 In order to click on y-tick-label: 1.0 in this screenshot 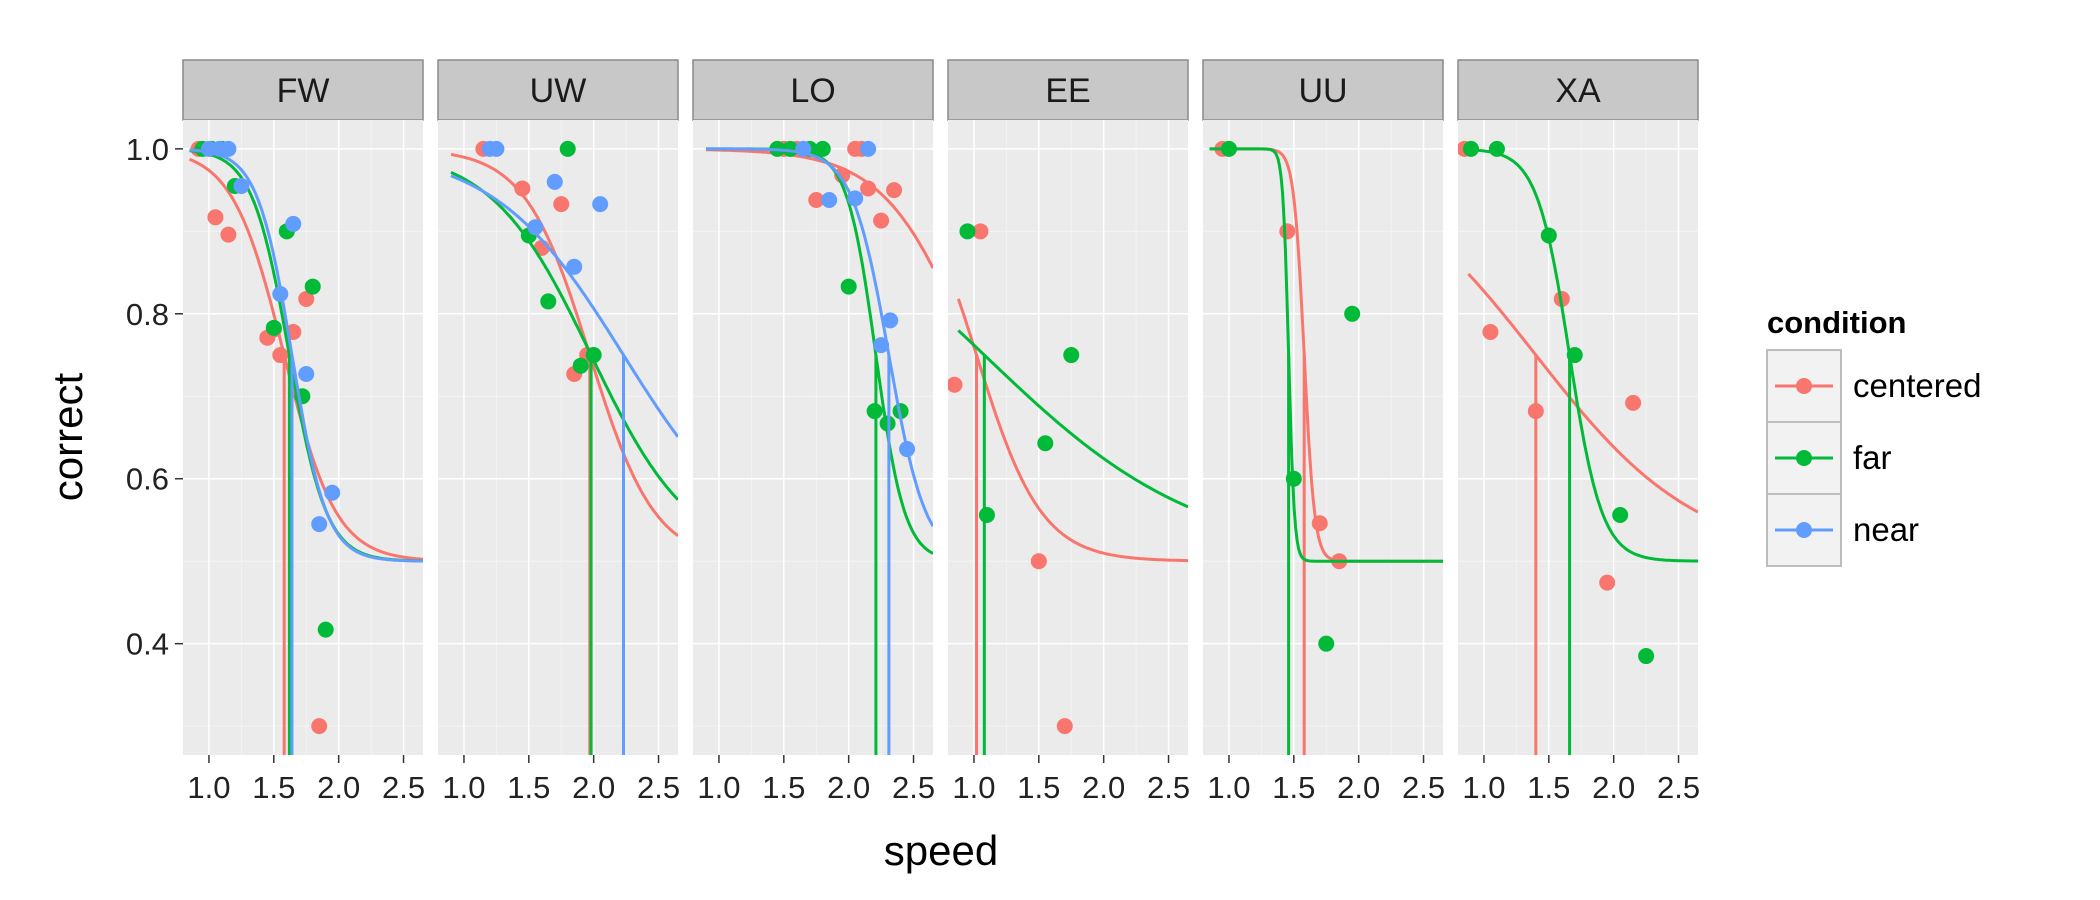, I will do `click(147, 149)`.